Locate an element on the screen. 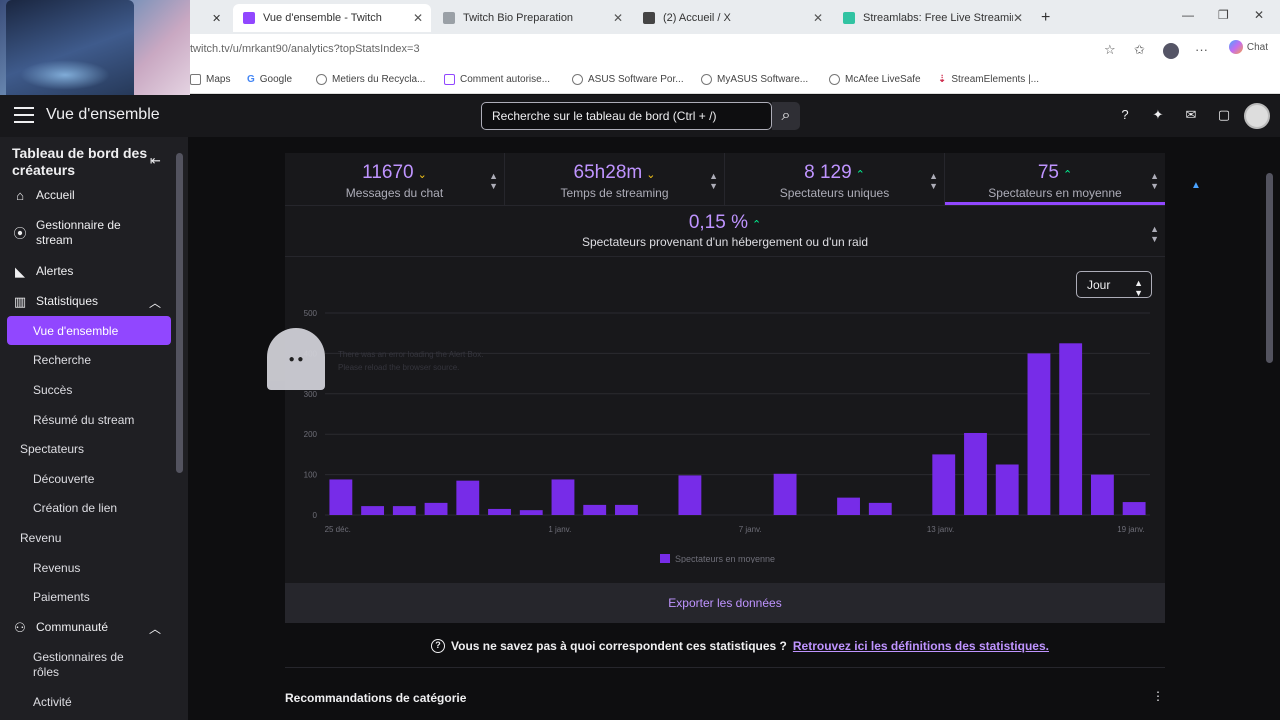 This screenshot has height=720, width=1280. maximize-icon: ❐ is located at coordinates (1223, 15).